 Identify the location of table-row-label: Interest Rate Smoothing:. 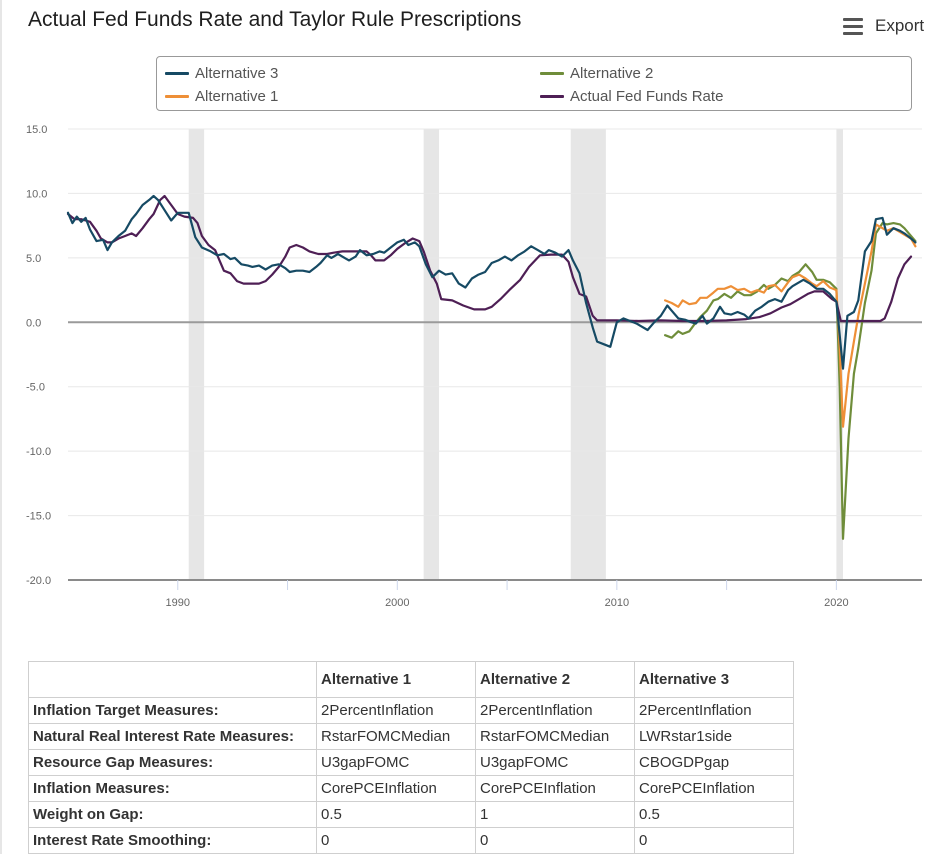
(172, 840).